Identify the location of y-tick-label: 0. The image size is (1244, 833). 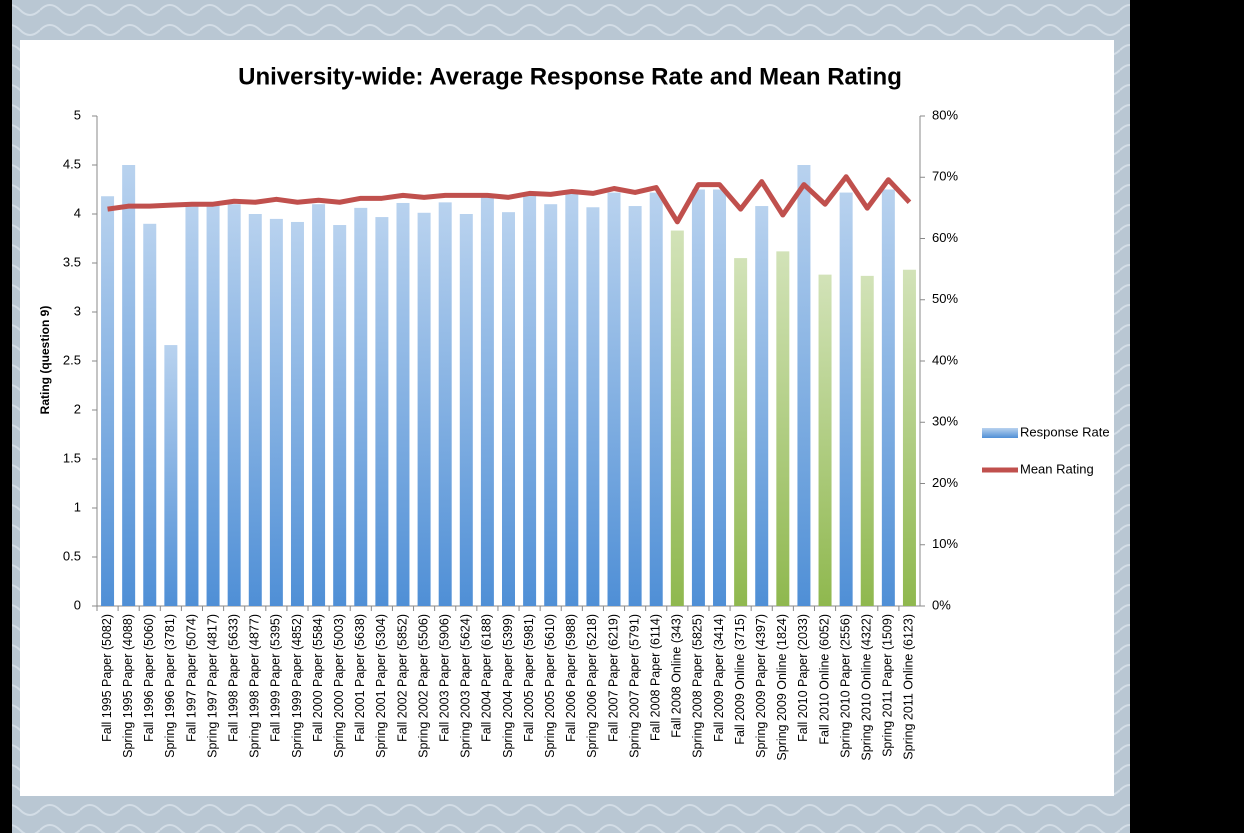
(77, 604).